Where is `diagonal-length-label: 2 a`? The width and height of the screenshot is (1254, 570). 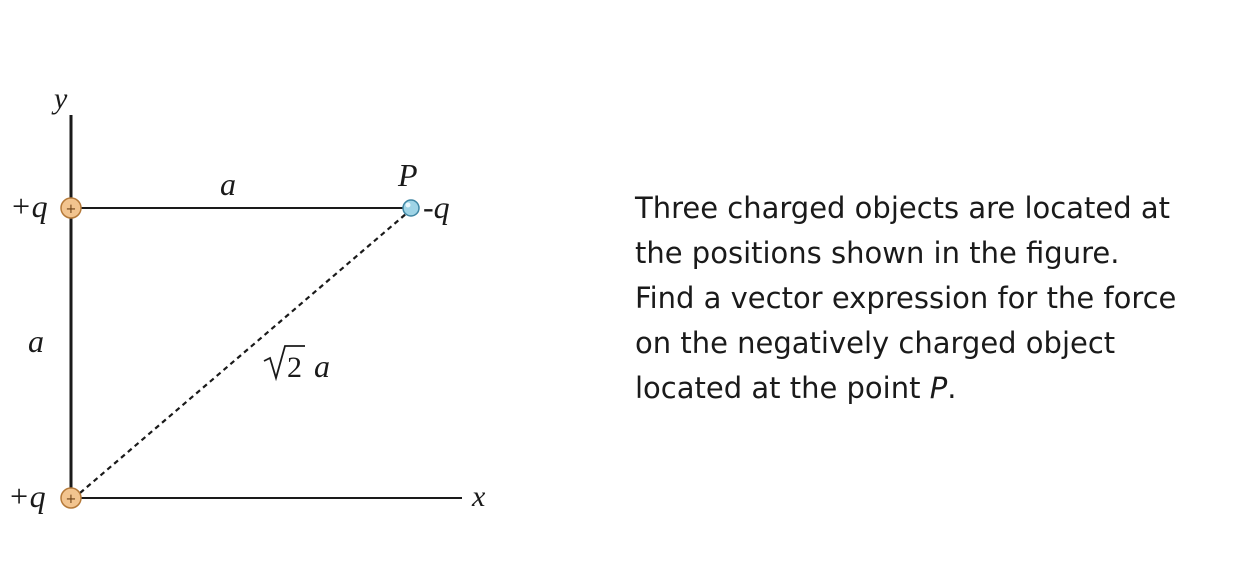 diagonal-length-label: 2 a is located at coordinates (296, 364).